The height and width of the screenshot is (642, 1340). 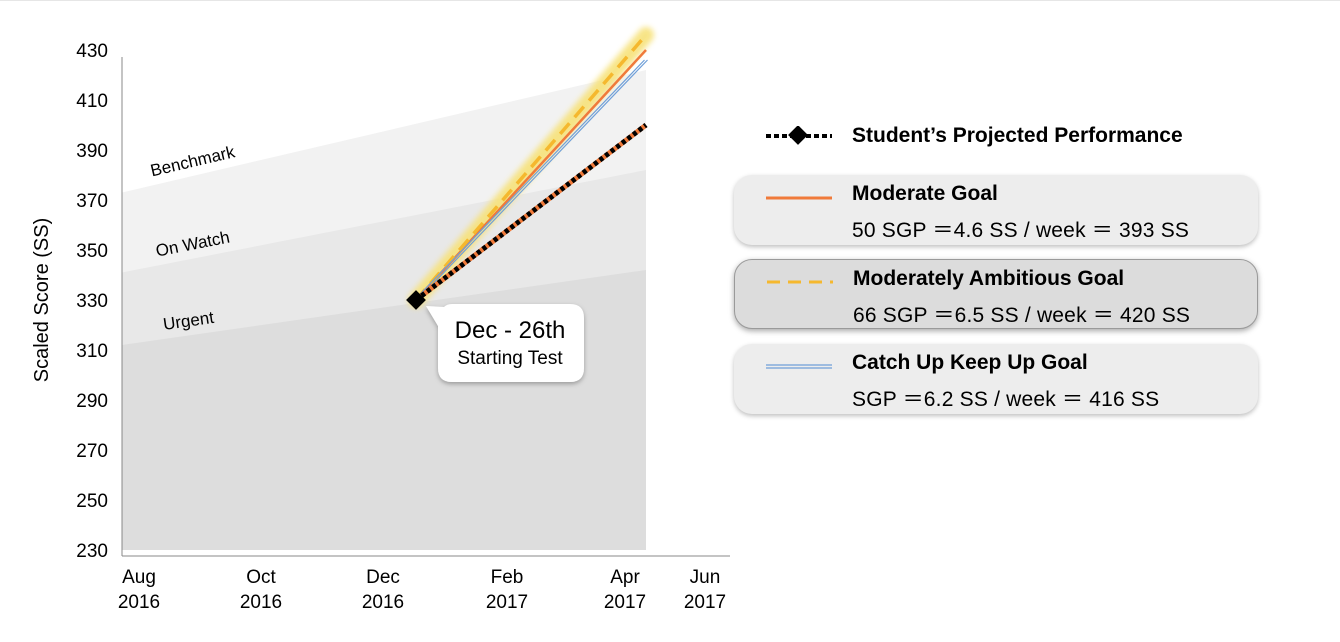 What do you see at coordinates (92, 51) in the screenshot?
I see `y-tick-label: 430` at bounding box center [92, 51].